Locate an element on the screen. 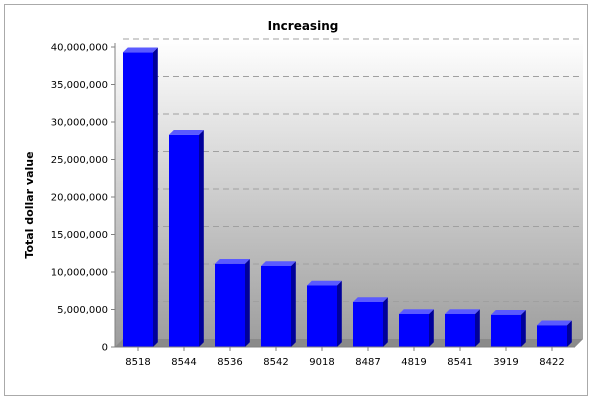 This screenshot has width=593, height=400. x-tick-label-8542: 8542 is located at coordinates (275, 362).